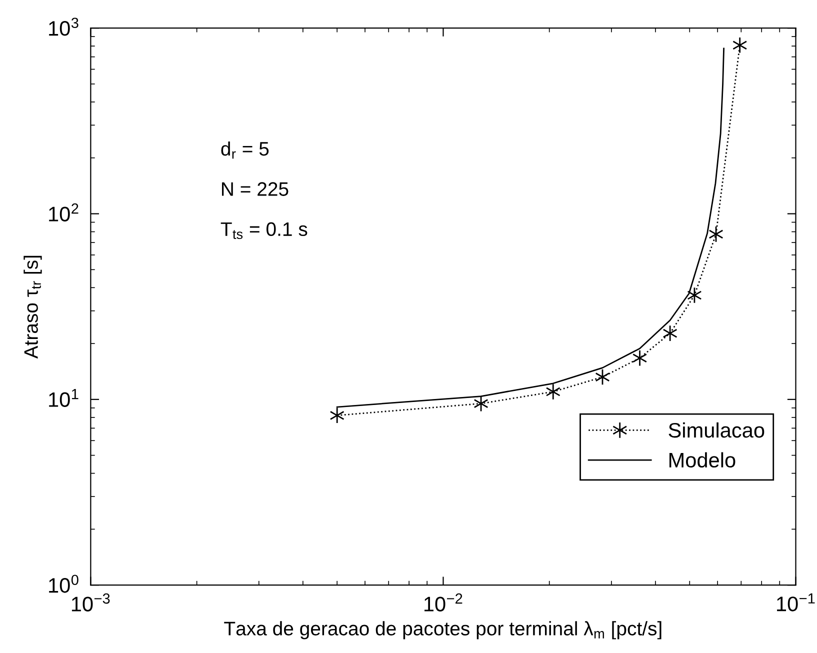  What do you see at coordinates (443, 602) in the screenshot?
I see `x-tick-label: 10$^{−2}$` at bounding box center [443, 602].